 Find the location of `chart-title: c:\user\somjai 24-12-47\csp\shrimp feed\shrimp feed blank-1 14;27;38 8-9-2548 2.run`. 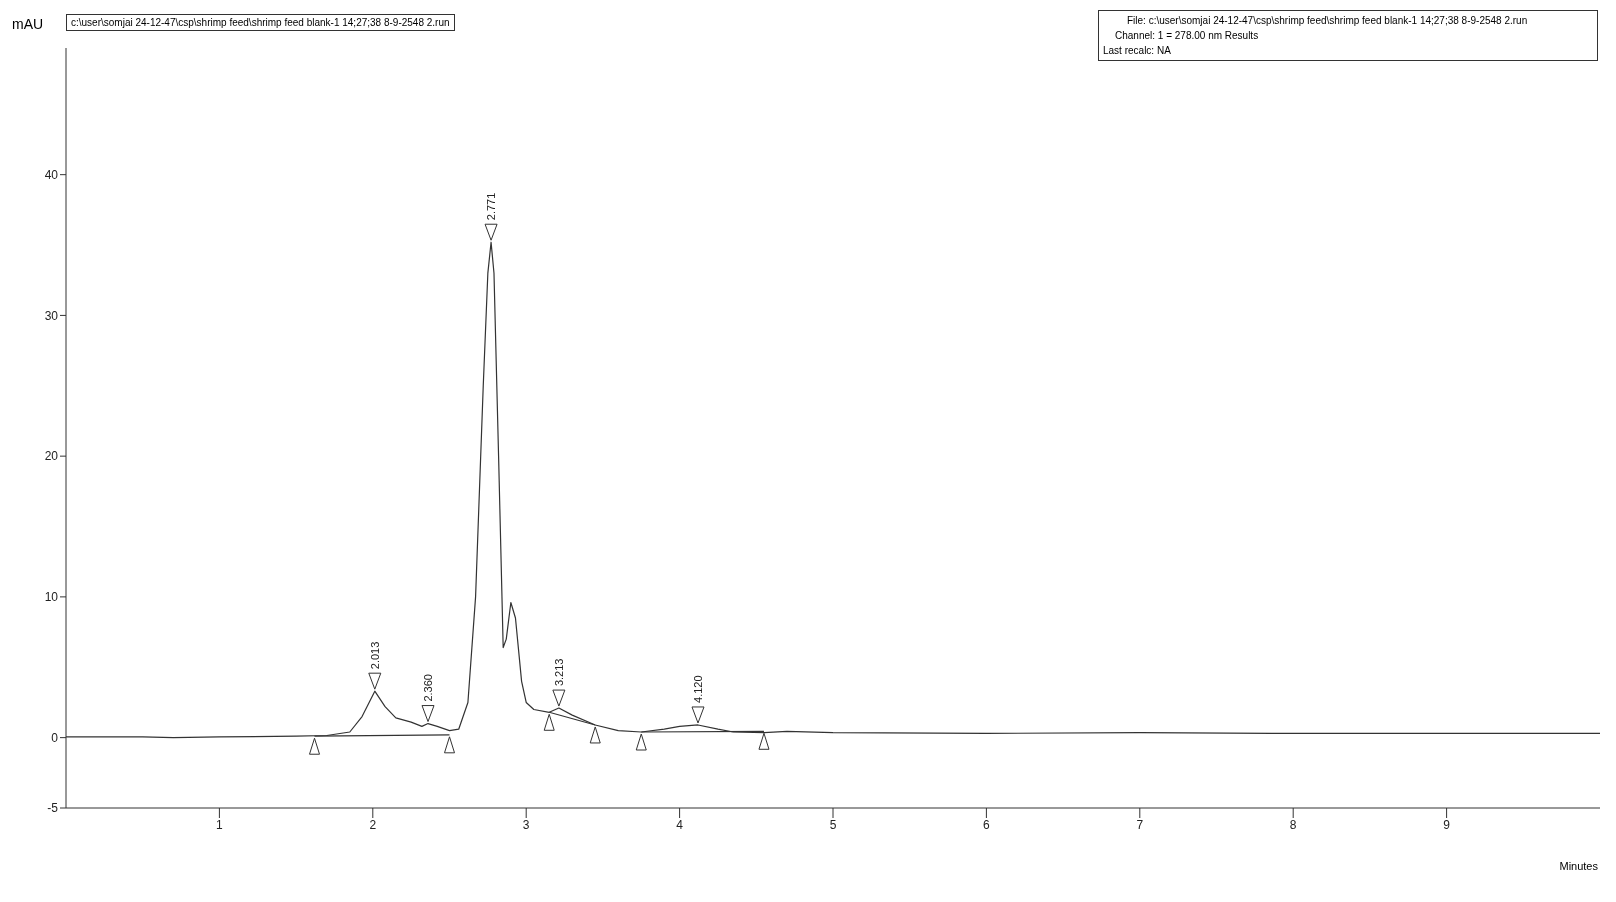

chart-title: c:\user\somjai 24-12-47\csp\shrimp feed\shrimp feed blank-1 14;27;38 8-9-2548 2.run is located at coordinates (260, 22).